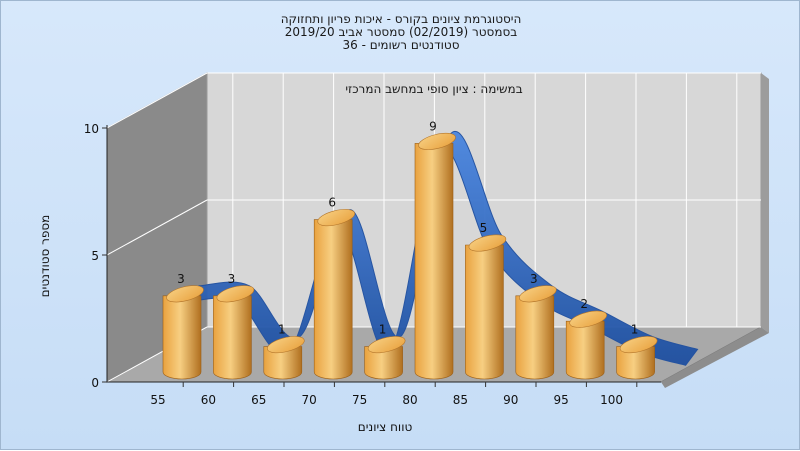 This screenshot has width=800, height=451. Describe the element at coordinates (584, 304) in the screenshot. I see `bar-value-label: 2` at that location.